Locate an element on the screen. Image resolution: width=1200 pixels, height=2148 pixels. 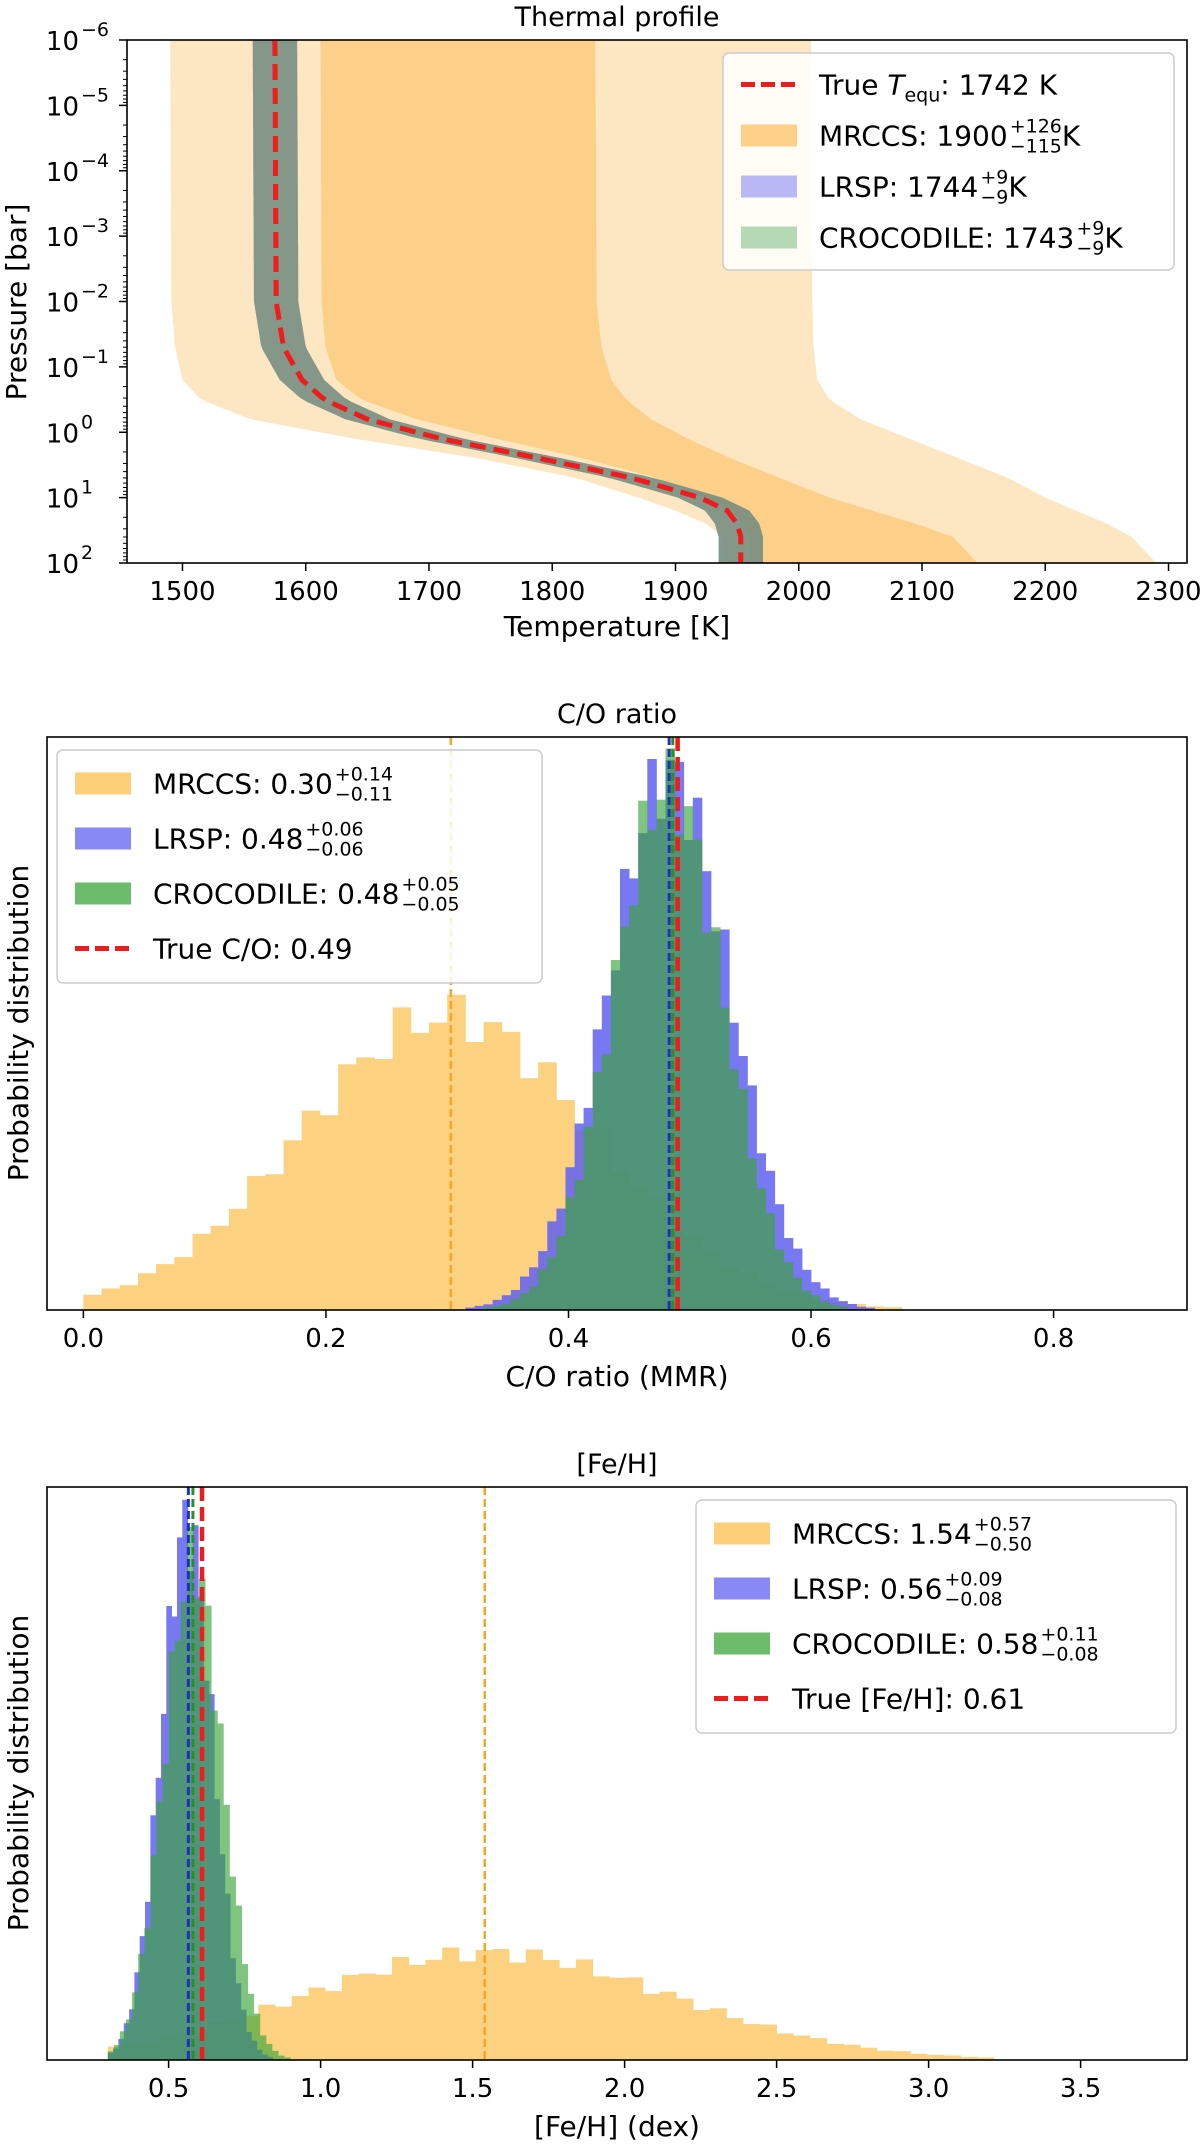
legend-subscript: −115 is located at coordinates (1036, 147).